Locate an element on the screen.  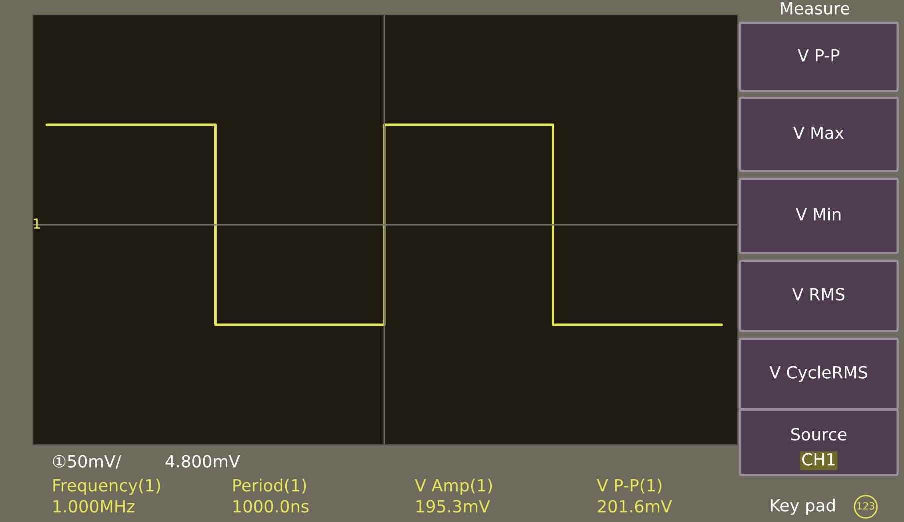
text: Measure is located at coordinates (815, 8).